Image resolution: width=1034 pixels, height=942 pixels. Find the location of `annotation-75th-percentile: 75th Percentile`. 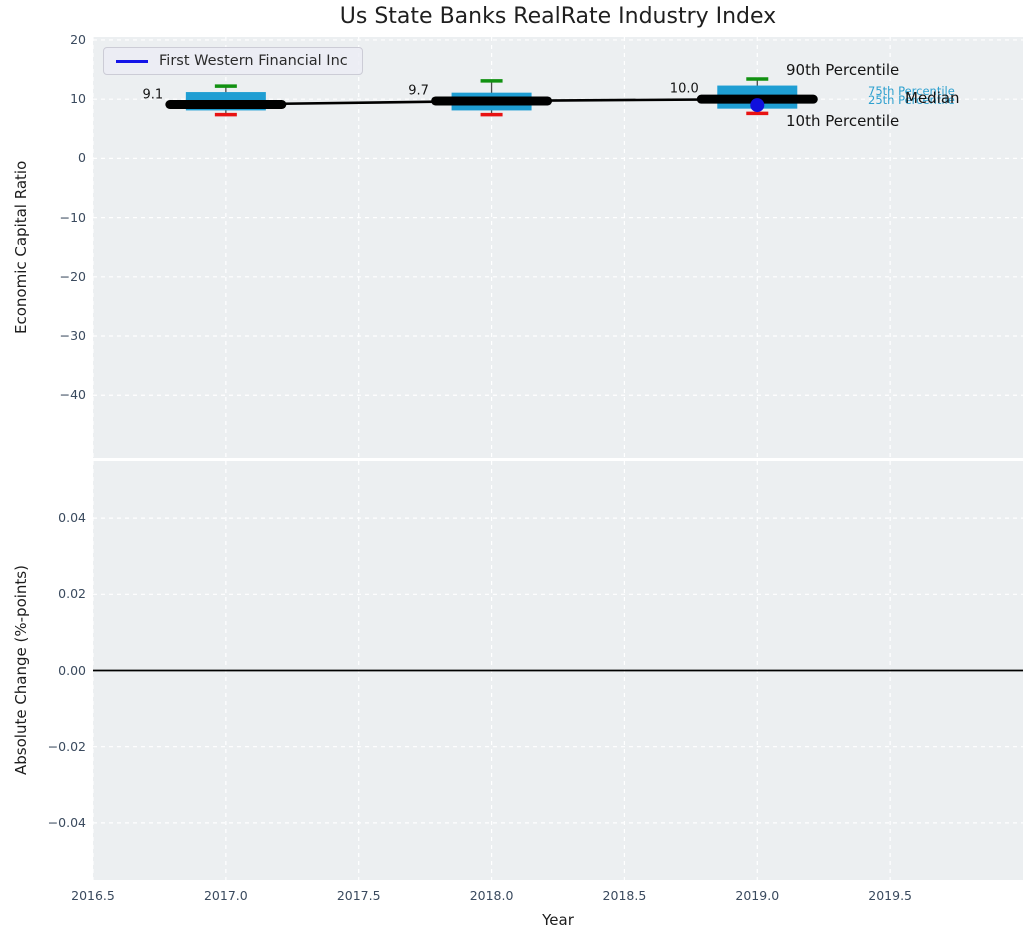

annotation-75th-percentile: 75th Percentile is located at coordinates (911, 91).